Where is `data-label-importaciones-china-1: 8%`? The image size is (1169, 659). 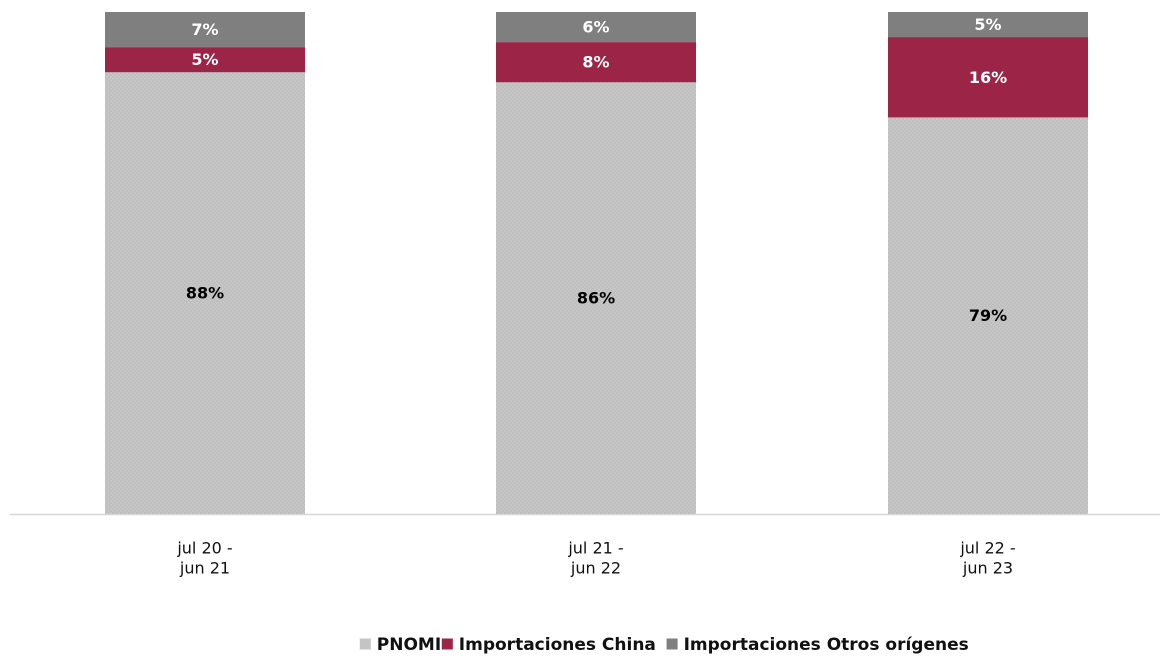 data-label-importaciones-china-1: 8% is located at coordinates (595, 62).